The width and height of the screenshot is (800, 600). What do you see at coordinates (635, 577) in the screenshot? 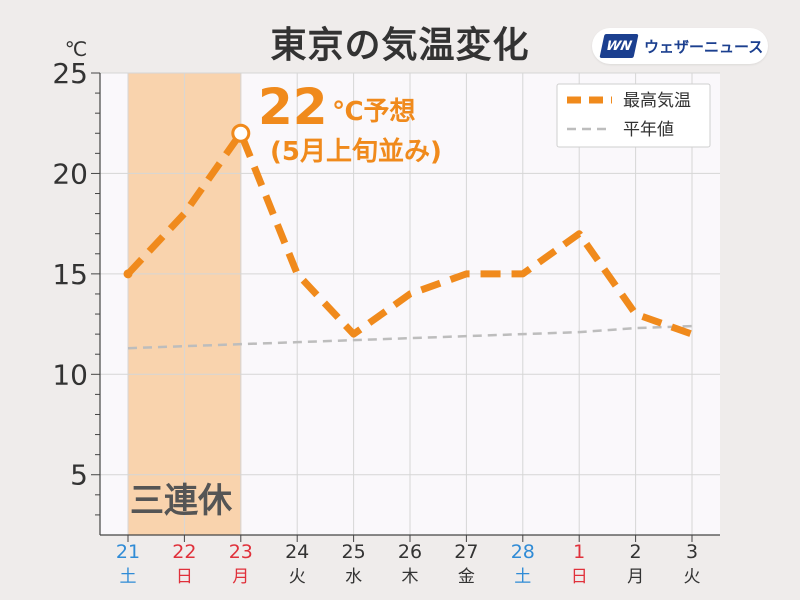
I see `x-tick-weekday-9: 月` at bounding box center [635, 577].